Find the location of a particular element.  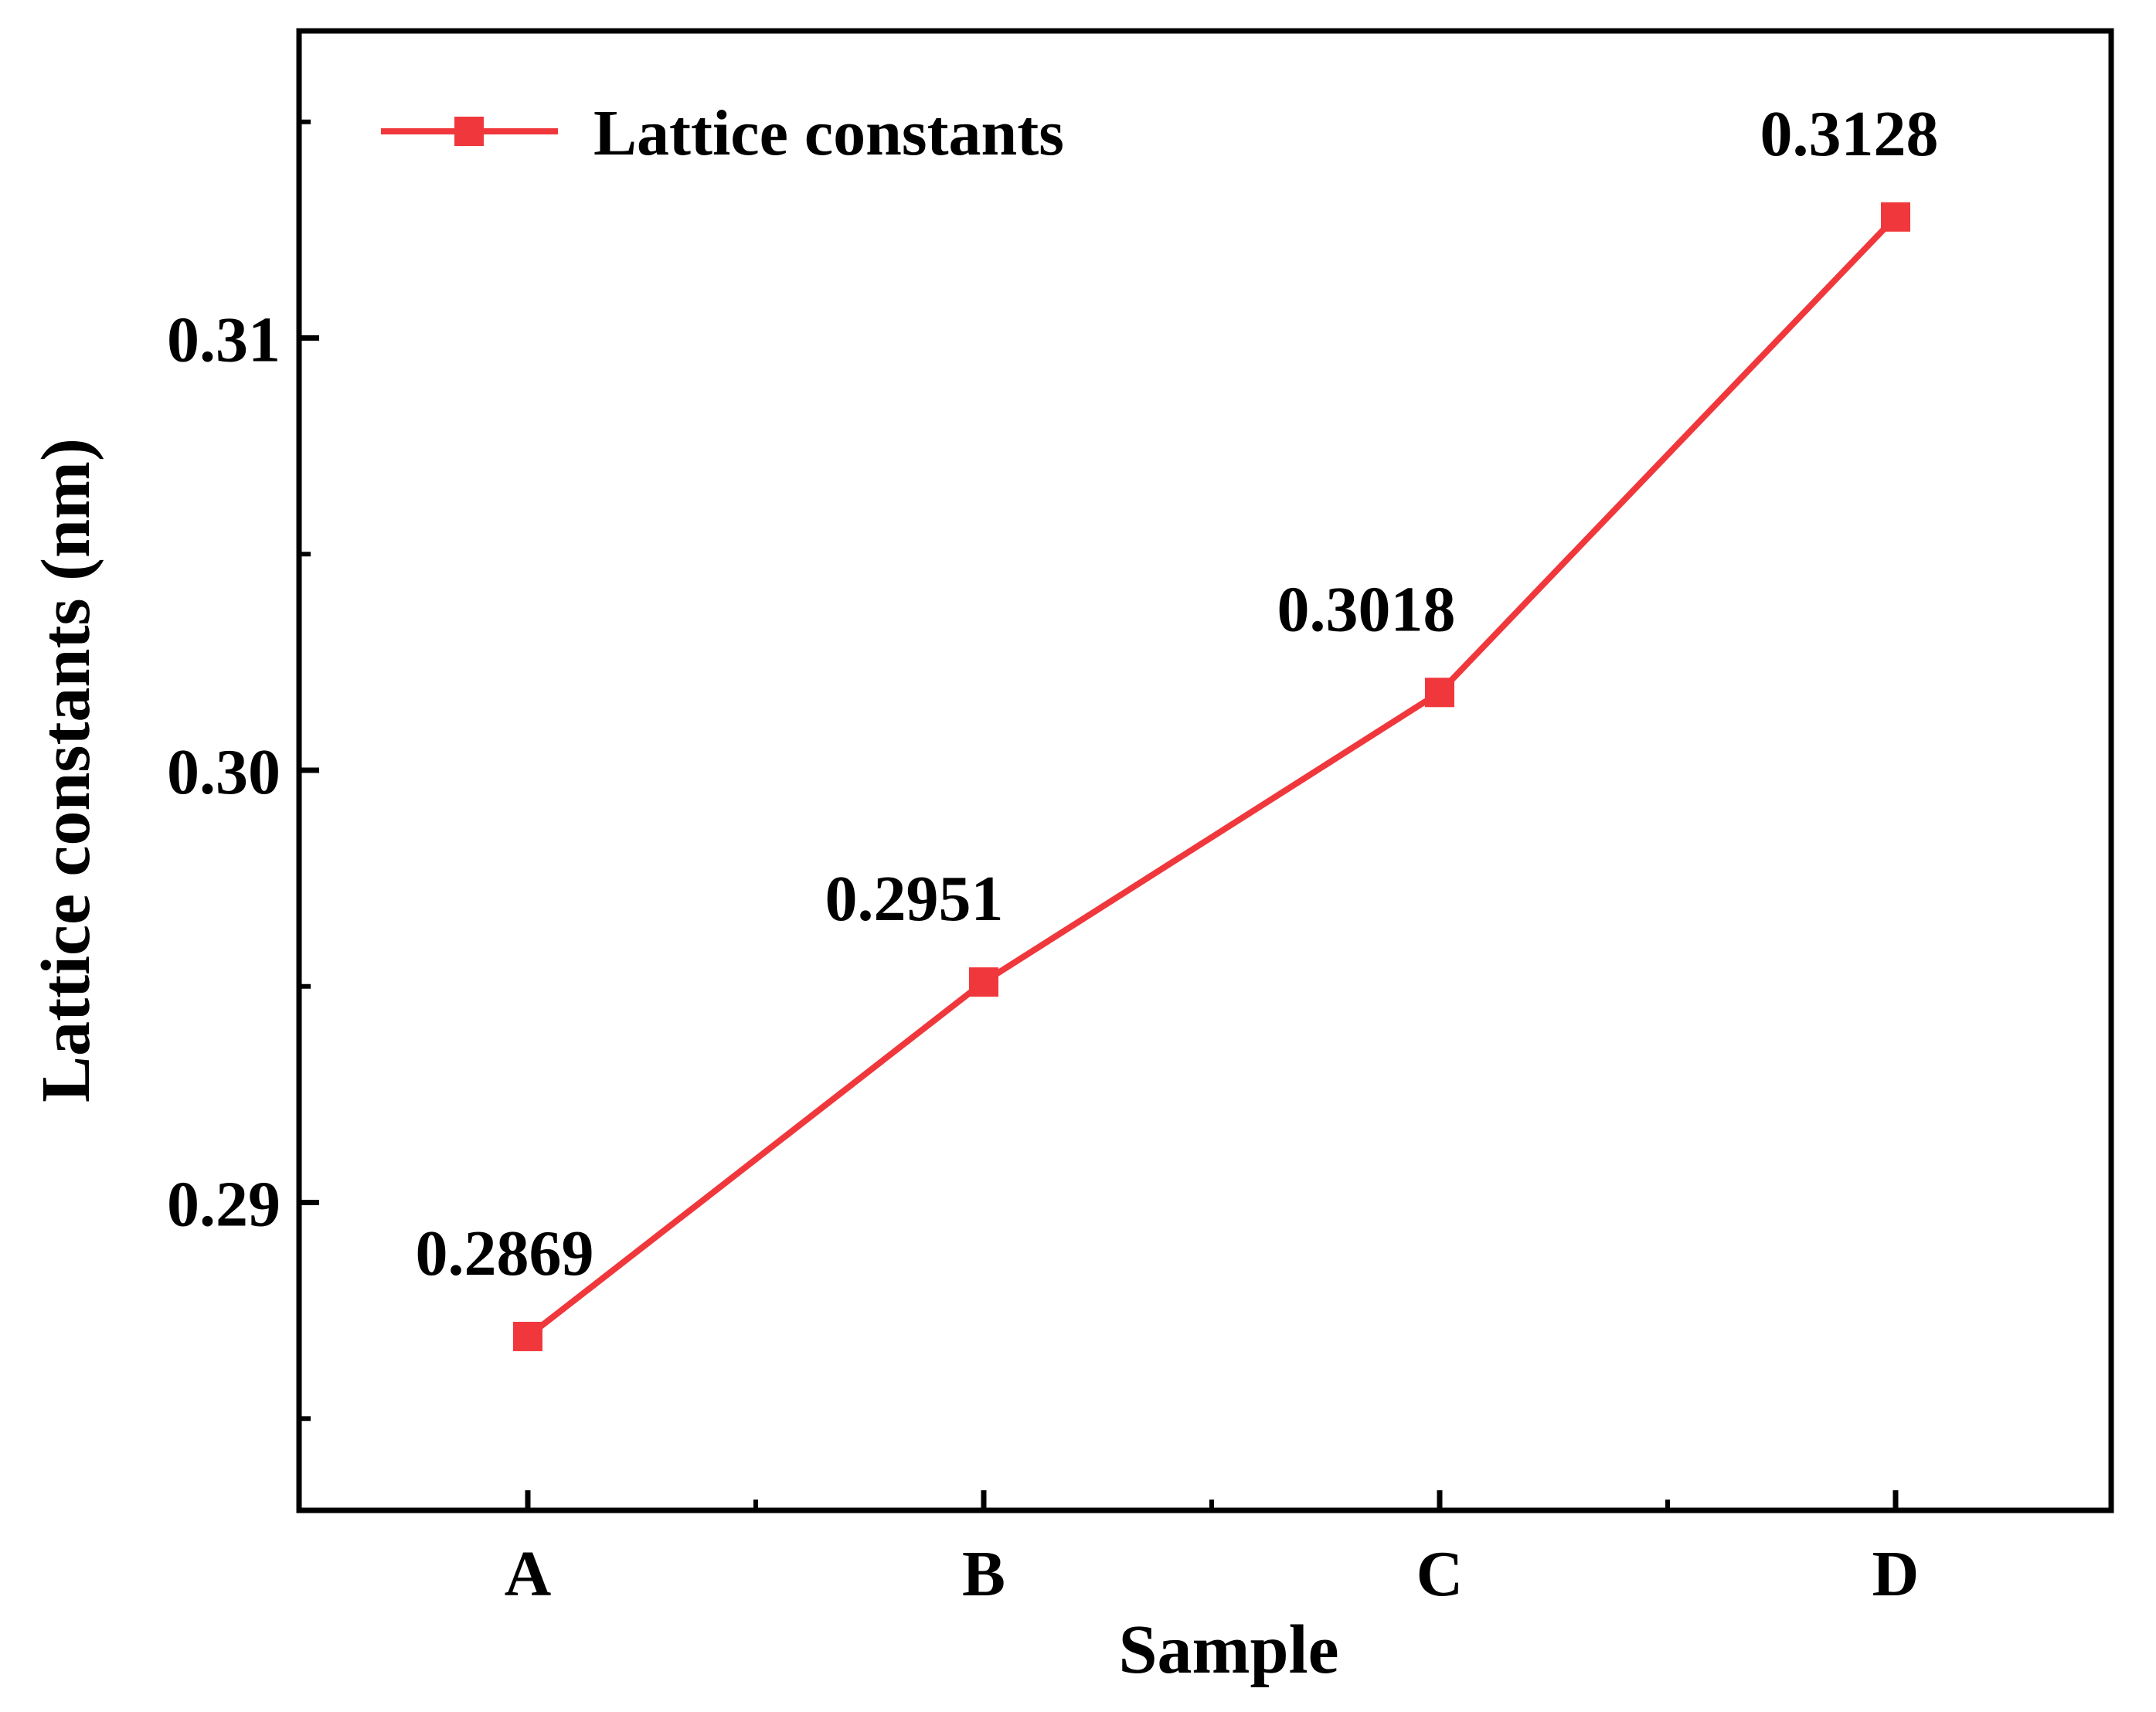

x-axis-title: Sample is located at coordinates (1228, 1650).